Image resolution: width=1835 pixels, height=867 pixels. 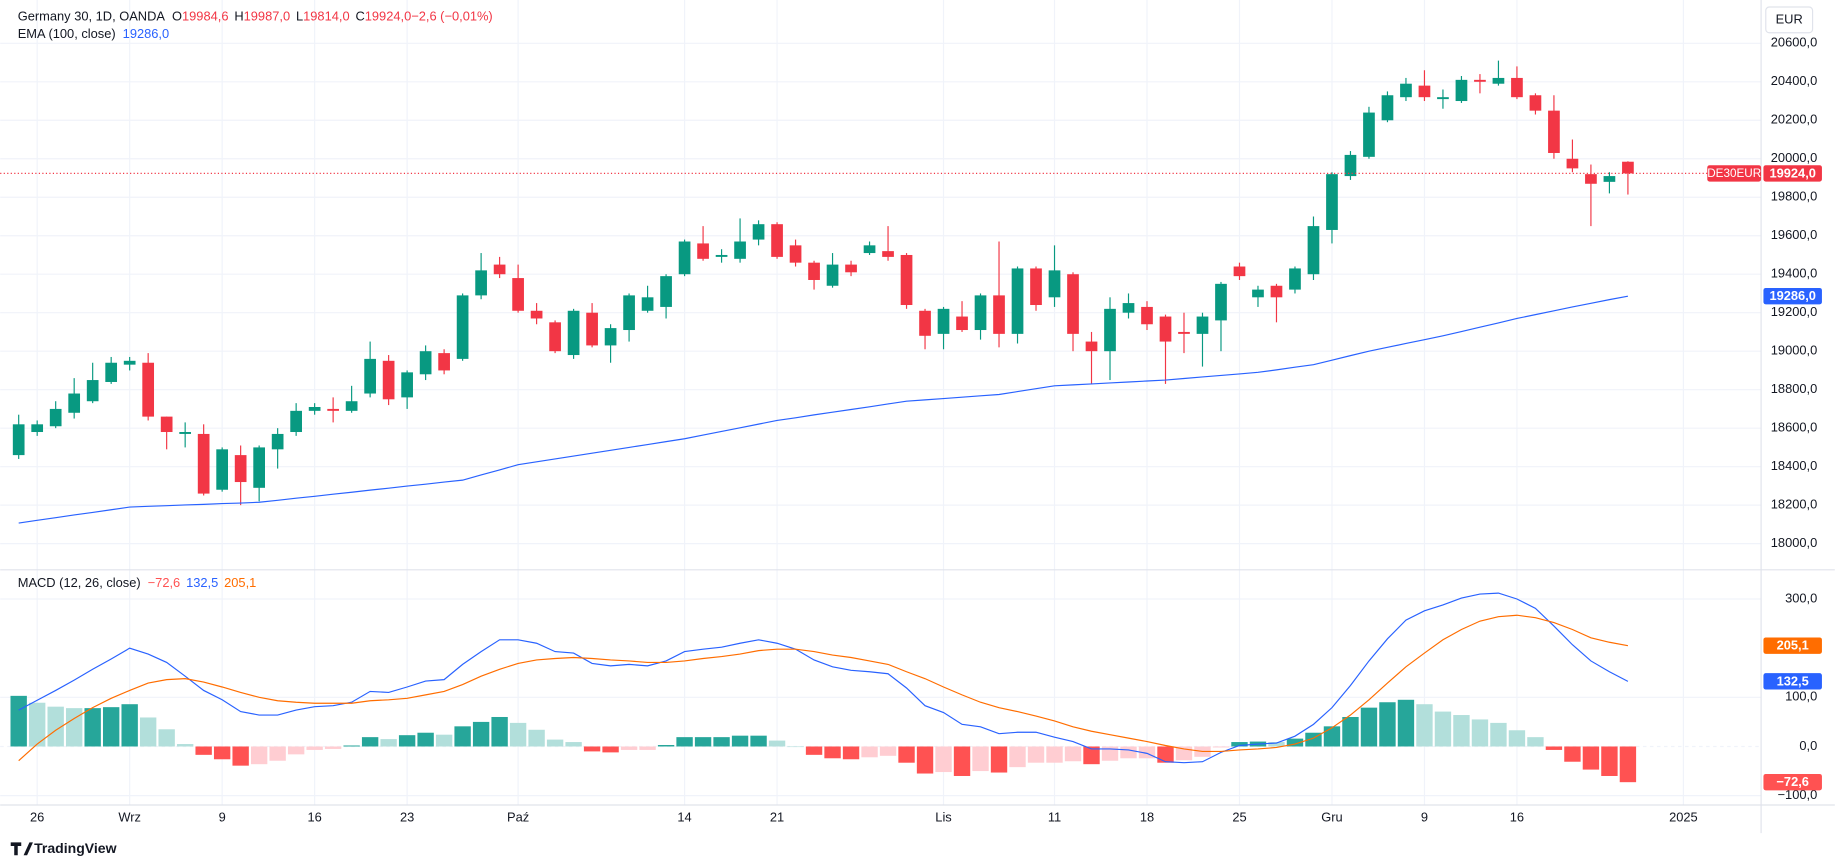 What do you see at coordinates (1794, 196) in the screenshot?
I see `y-tick-label: 19800,0` at bounding box center [1794, 196].